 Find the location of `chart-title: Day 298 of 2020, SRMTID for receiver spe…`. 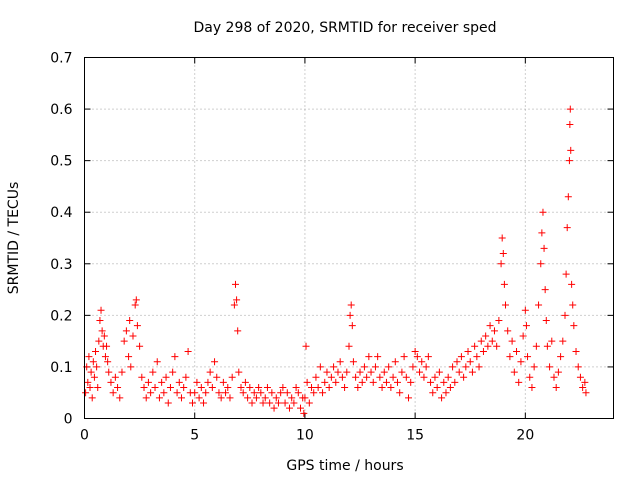

chart-title: Day 298 of 2020, SRMTID for receiver spe… is located at coordinates (344, 28).